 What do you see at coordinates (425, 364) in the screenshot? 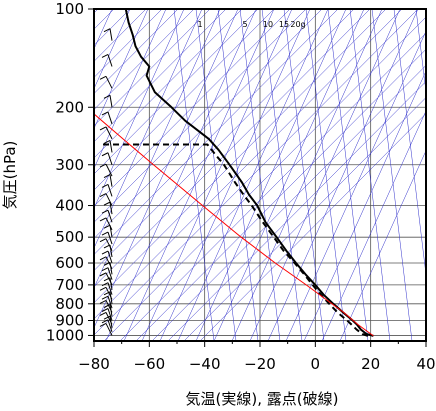
I see `x-tick-label: 40` at bounding box center [425, 364].